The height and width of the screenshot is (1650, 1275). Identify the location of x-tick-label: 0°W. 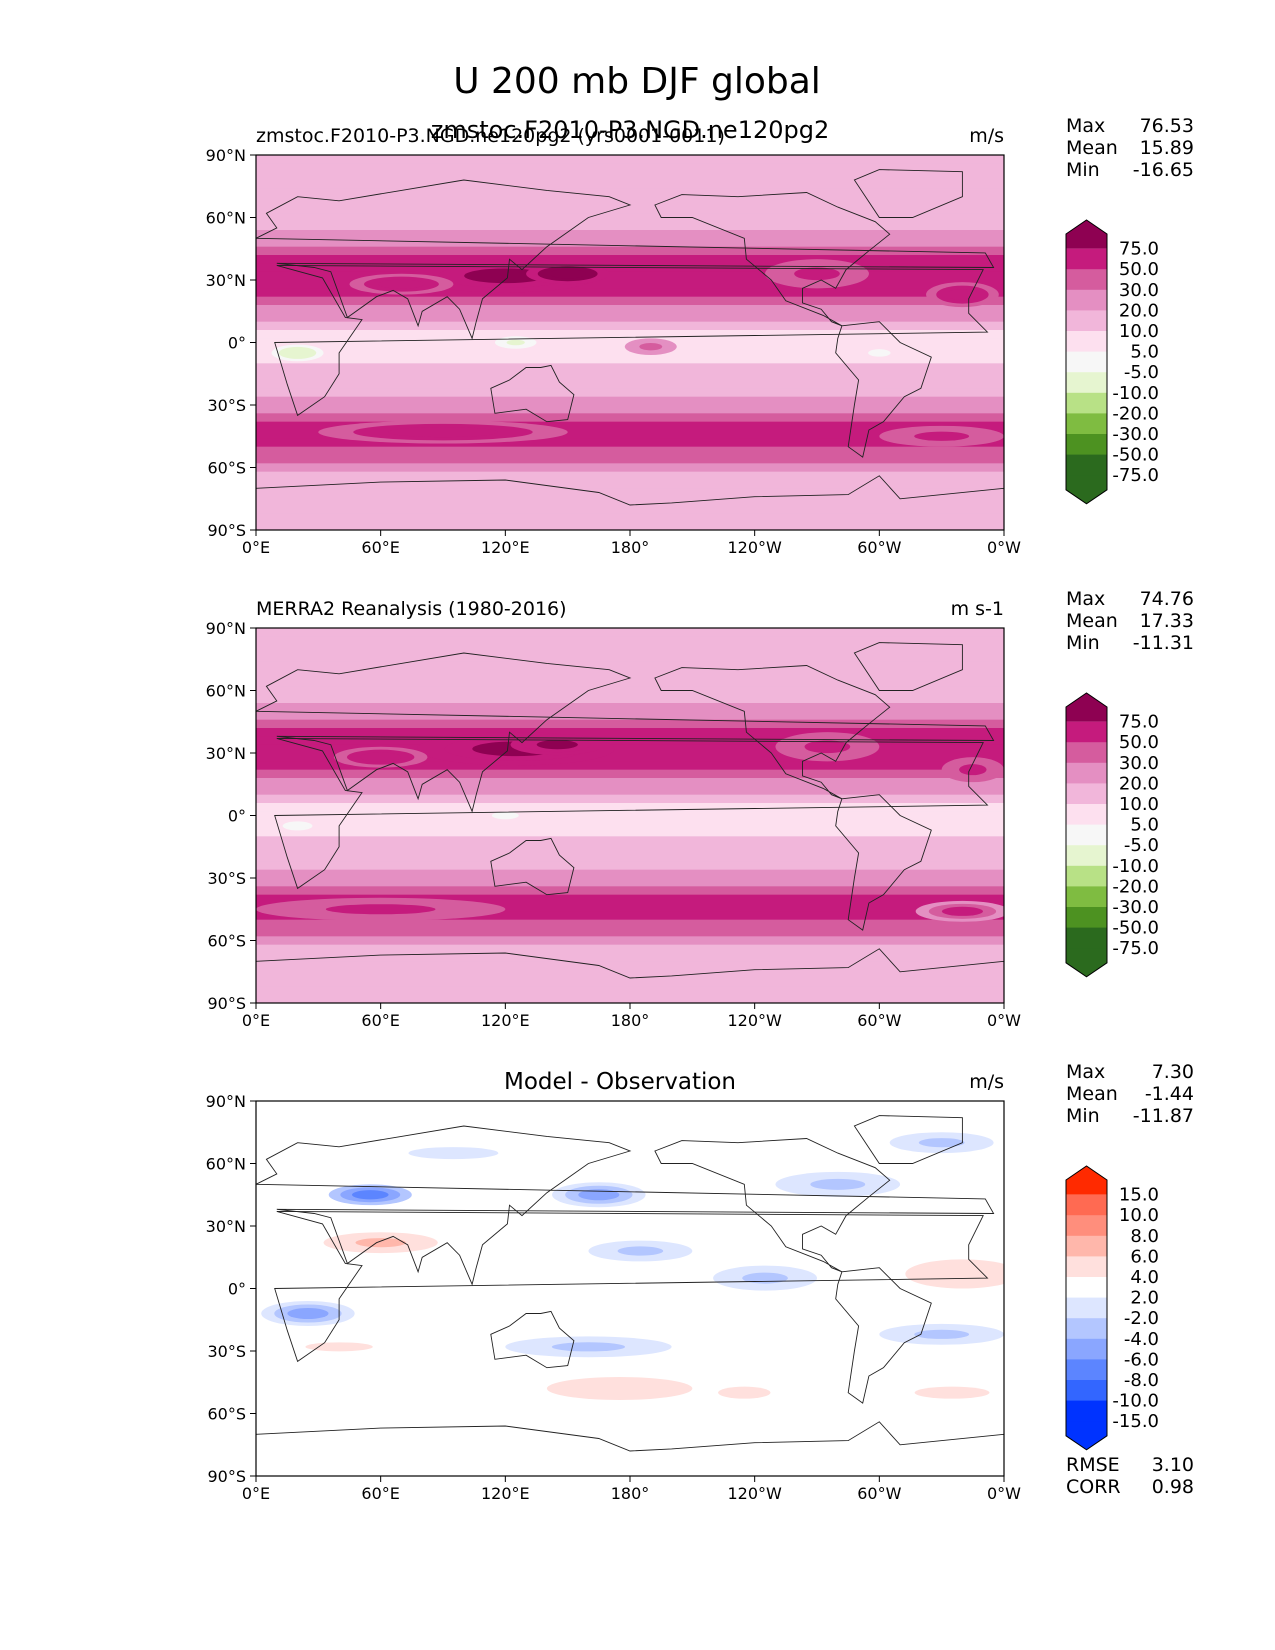
(1004, 1493).